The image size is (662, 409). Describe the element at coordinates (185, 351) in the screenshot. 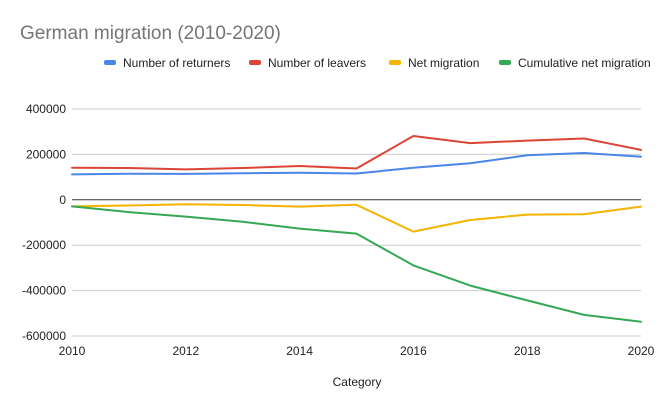

I see `x-tick-label: 2012` at that location.